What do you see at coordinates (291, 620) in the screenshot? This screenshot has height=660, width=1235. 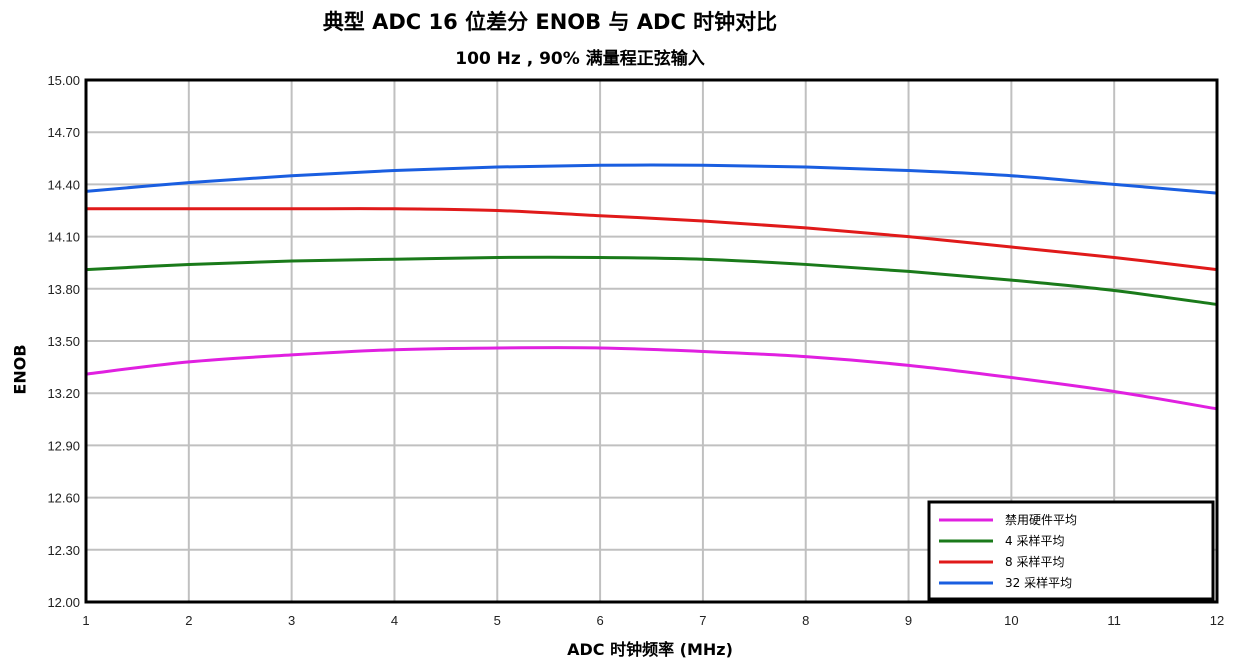 I see `x-tick-label: 3` at bounding box center [291, 620].